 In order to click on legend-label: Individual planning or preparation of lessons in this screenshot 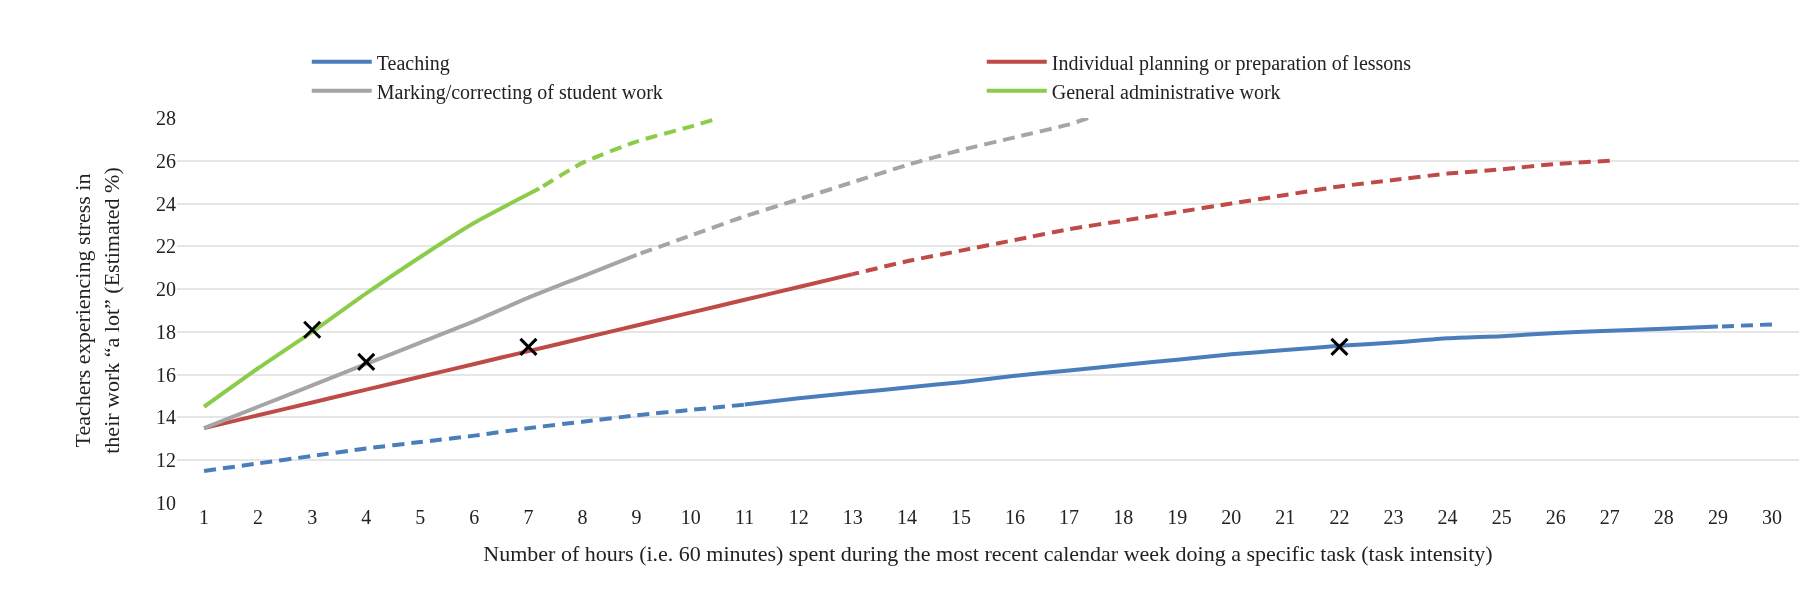, I will do `click(1231, 63)`.